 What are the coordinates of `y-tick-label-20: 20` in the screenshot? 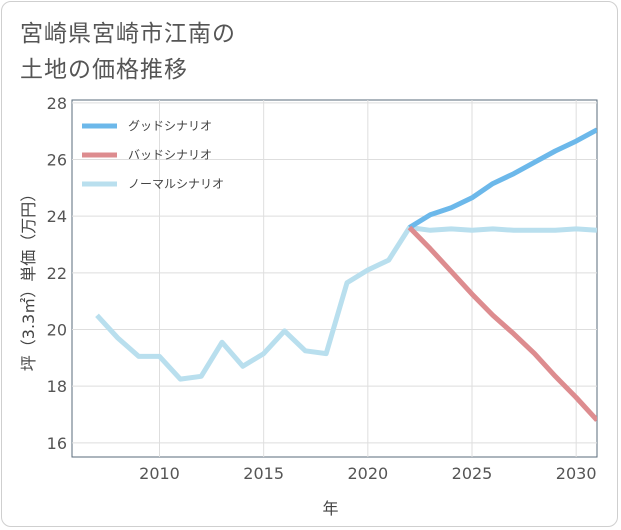 It's located at (57, 330).